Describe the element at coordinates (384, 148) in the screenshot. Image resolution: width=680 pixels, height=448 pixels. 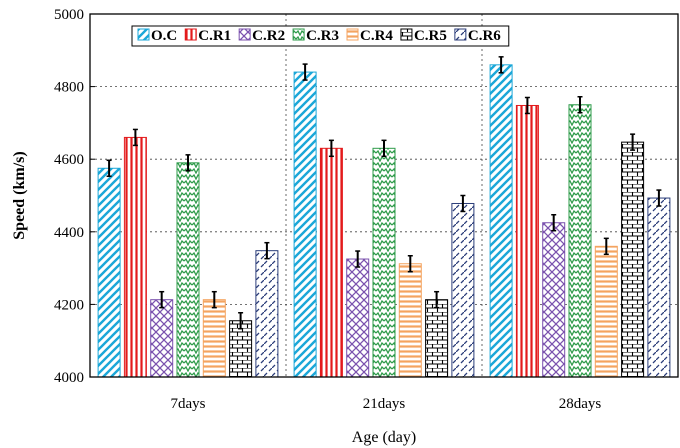
I see `error-bar-cr3-21days` at that location.